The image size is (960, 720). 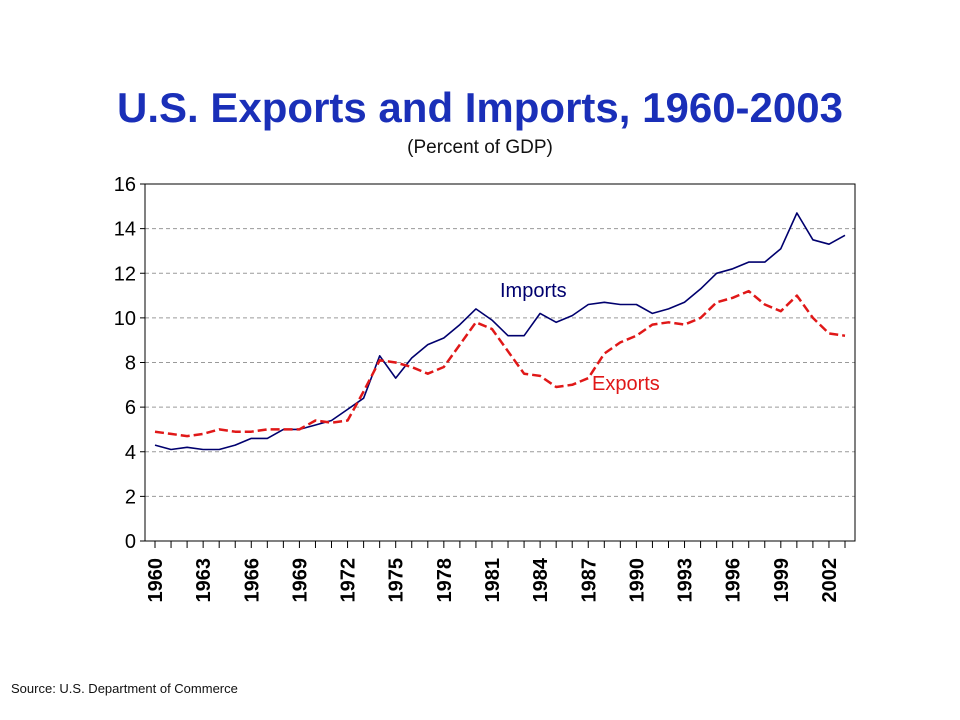 What do you see at coordinates (734, 580) in the screenshot?
I see `x-tick-label: 1996` at bounding box center [734, 580].